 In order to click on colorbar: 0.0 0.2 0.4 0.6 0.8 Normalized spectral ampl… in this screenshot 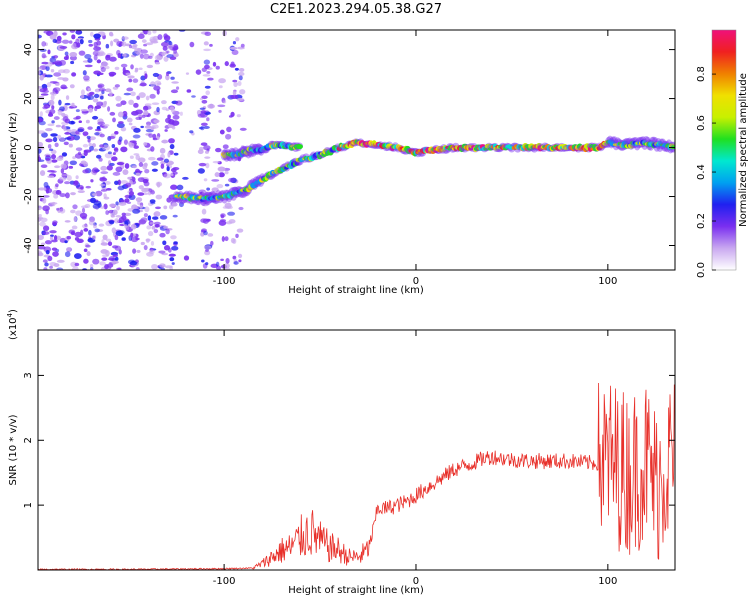, I will do `click(722, 153)`.